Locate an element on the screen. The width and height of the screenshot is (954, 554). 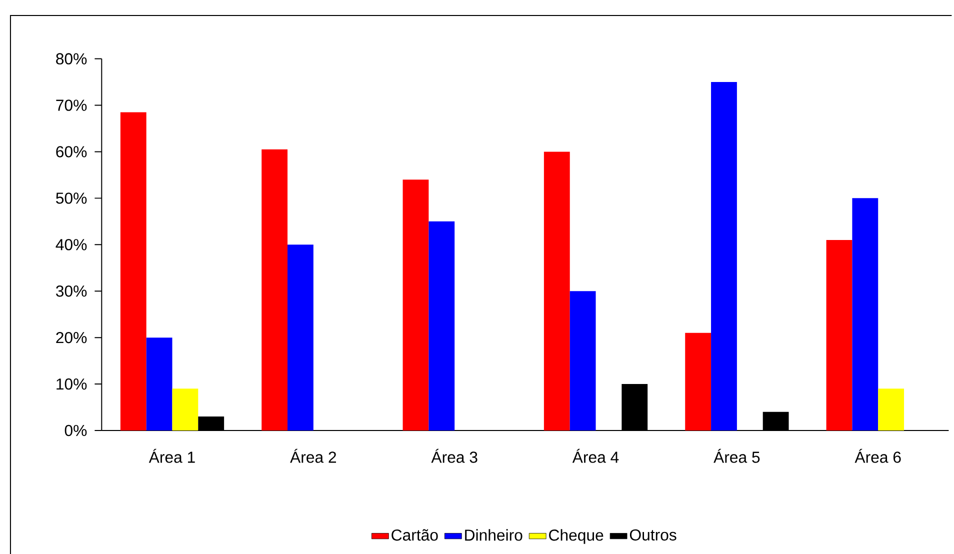
y-tick-label: 60% is located at coordinates (71, 152).